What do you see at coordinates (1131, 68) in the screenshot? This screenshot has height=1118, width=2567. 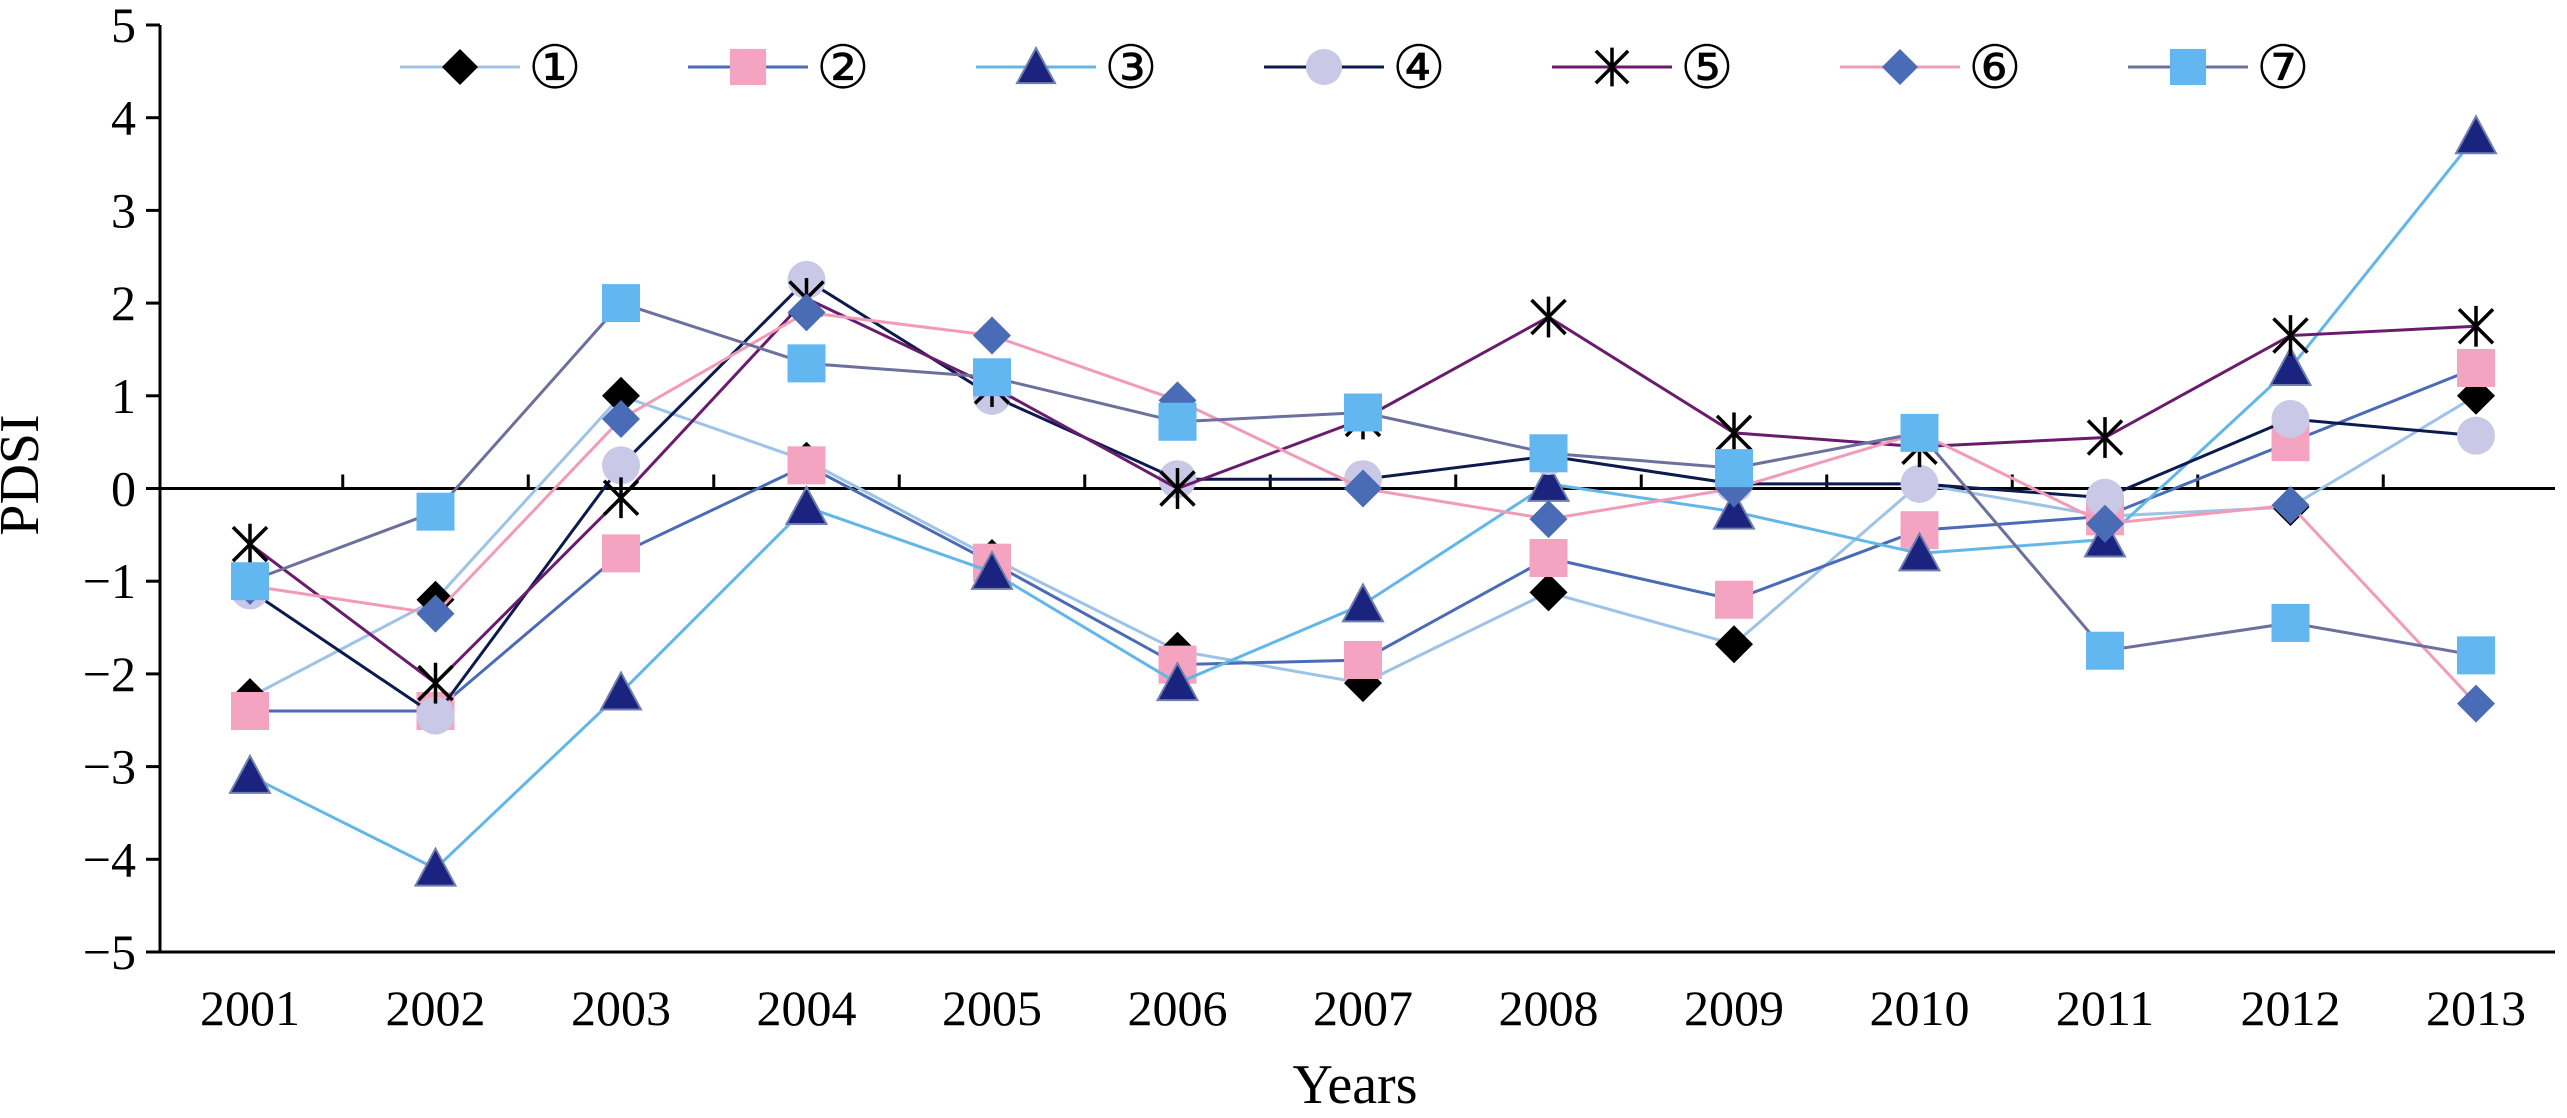 I see `legend-label: ③` at bounding box center [1131, 68].